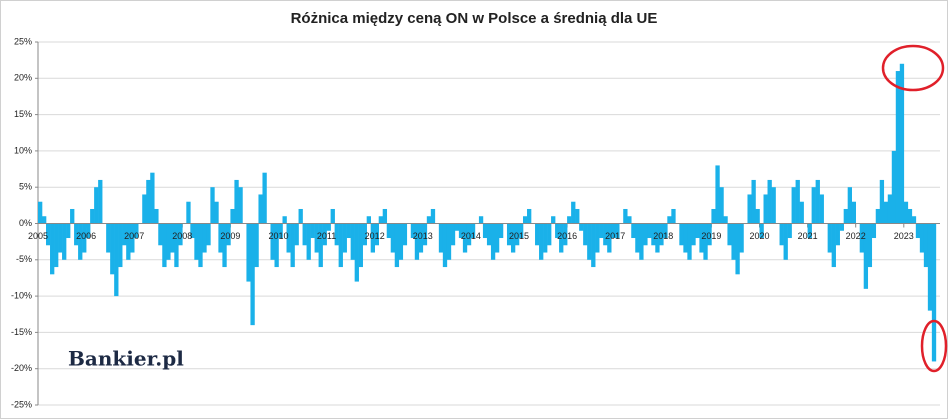 This screenshot has width=948, height=419. I want to click on y-tick-label: -15%, so click(21, 332).